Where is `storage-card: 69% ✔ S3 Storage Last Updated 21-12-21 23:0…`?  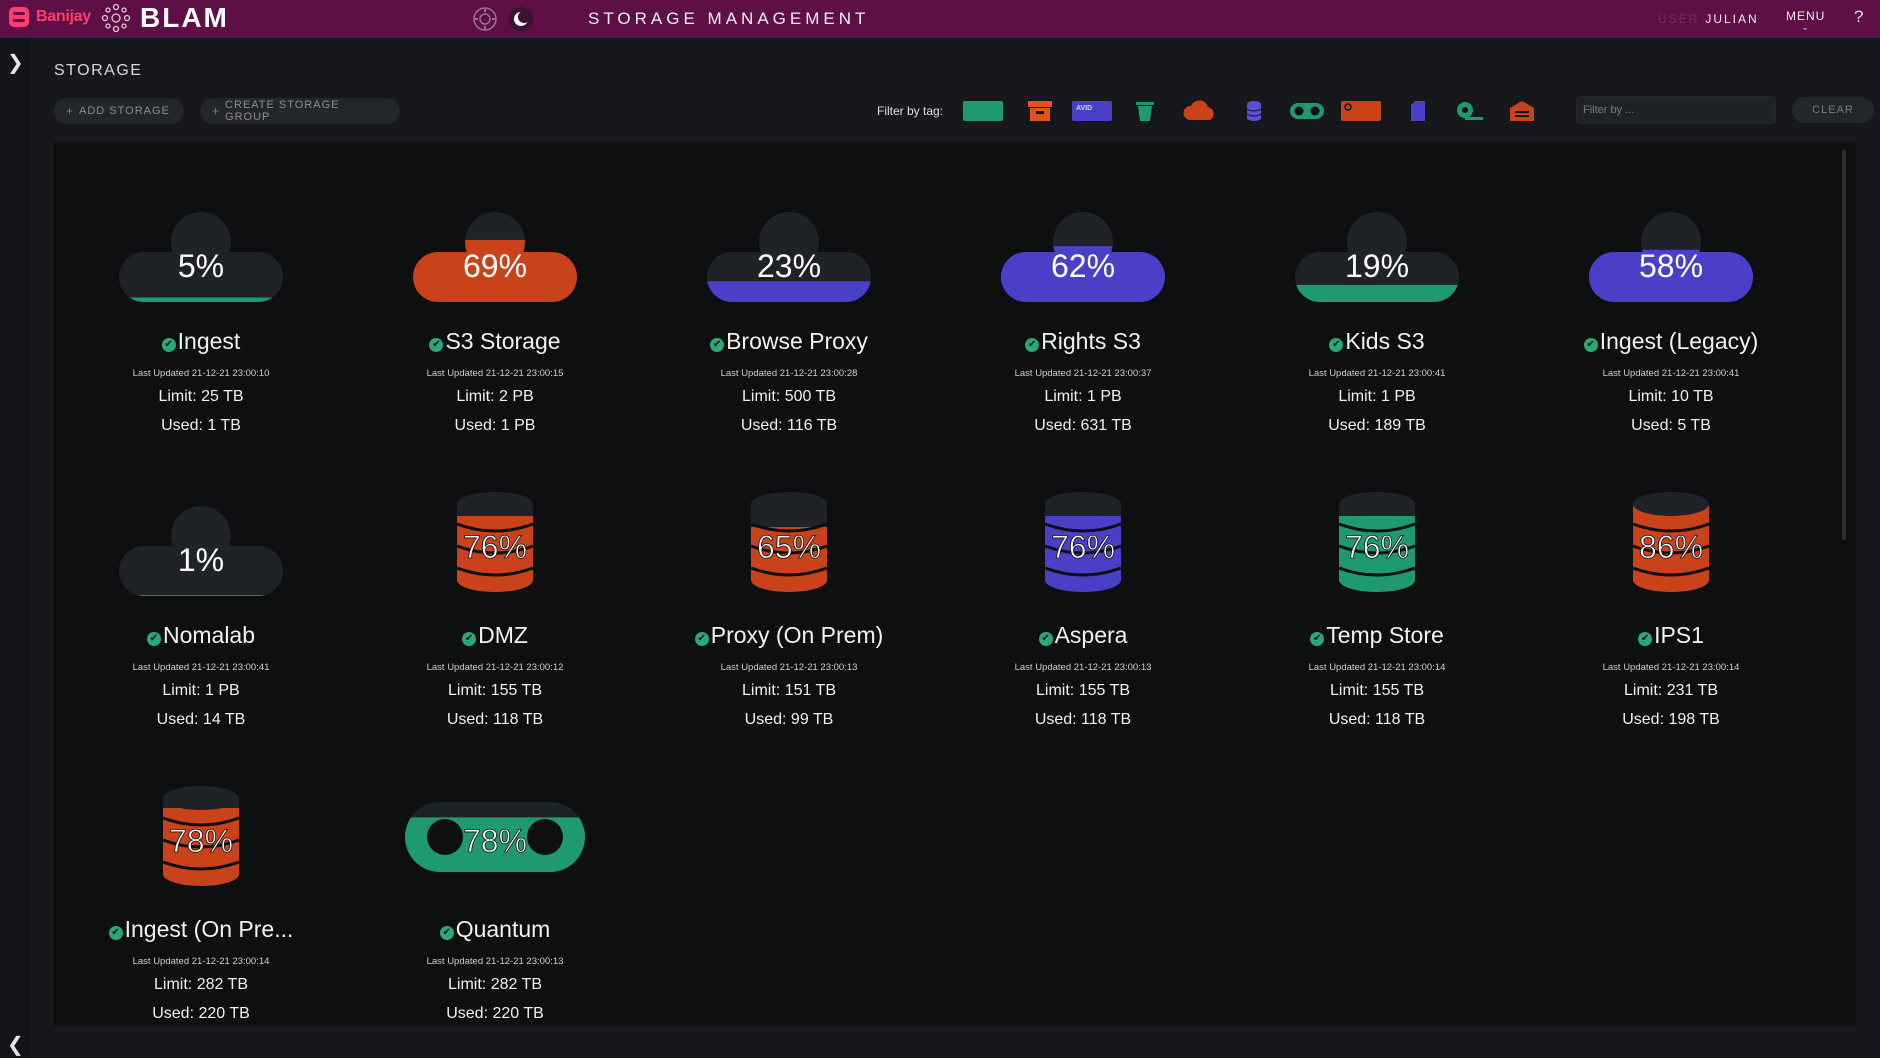 storage-card: 69% ✔ S3 Storage Last Updated 21-12-21 23:0… is located at coordinates (495, 289).